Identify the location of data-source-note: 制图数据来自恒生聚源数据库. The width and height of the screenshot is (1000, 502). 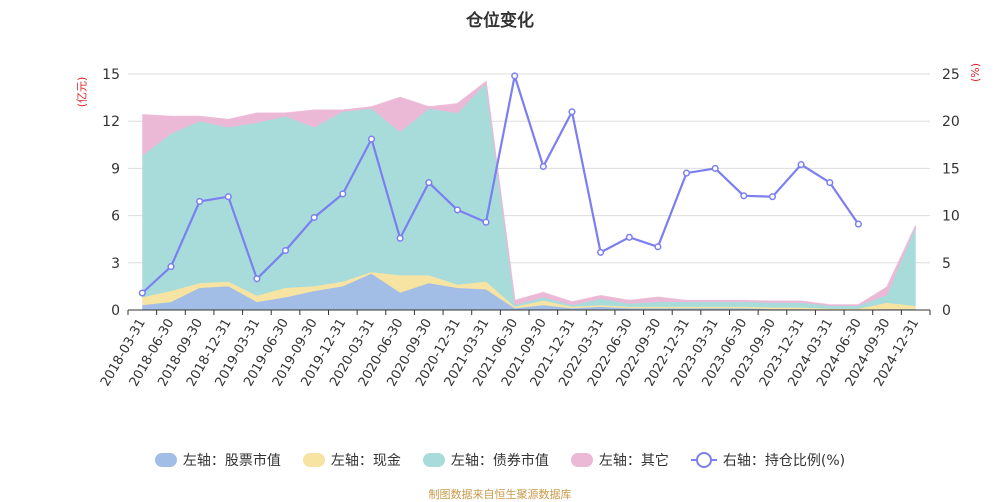
(500, 494).